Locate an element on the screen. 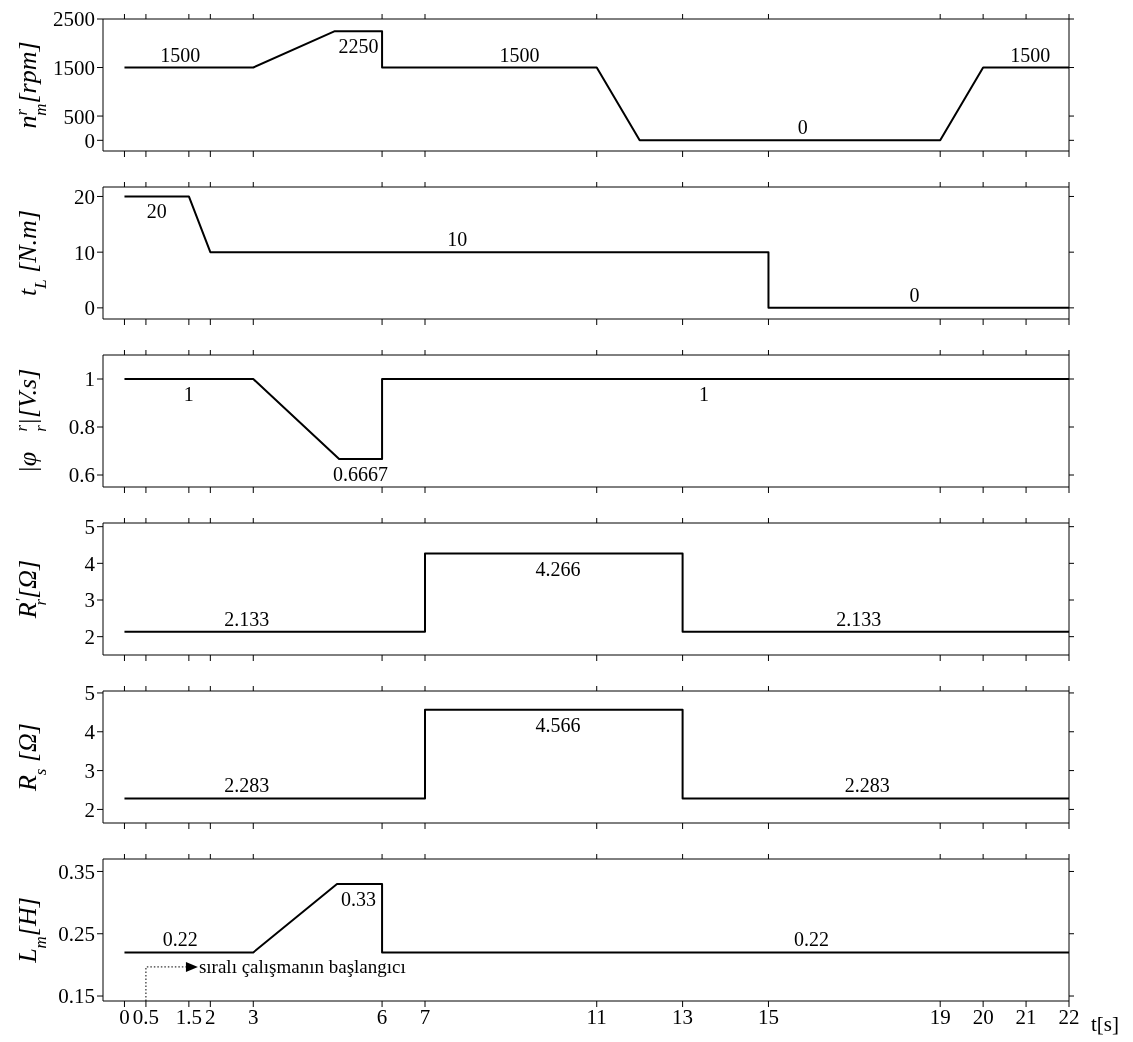 The width and height of the screenshot is (1133, 1042). y-tick-label: 20 is located at coordinates (84, 196).